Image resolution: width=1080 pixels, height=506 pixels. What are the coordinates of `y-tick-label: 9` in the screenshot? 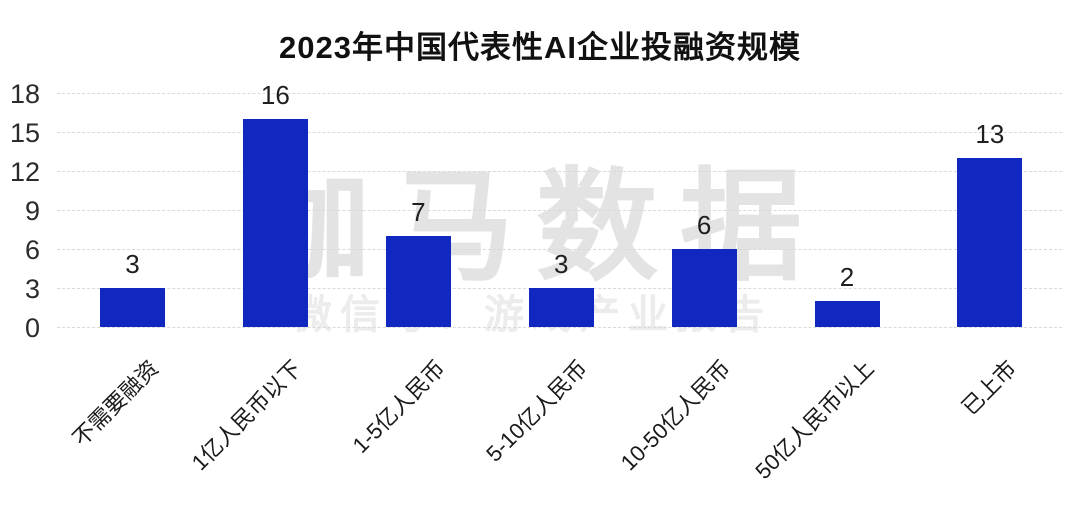 It's located at (32, 211).